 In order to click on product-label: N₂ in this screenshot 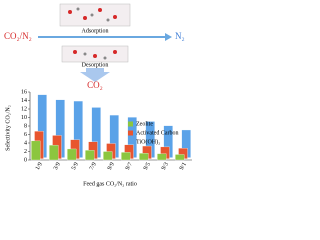, I will do `click(180, 36)`.